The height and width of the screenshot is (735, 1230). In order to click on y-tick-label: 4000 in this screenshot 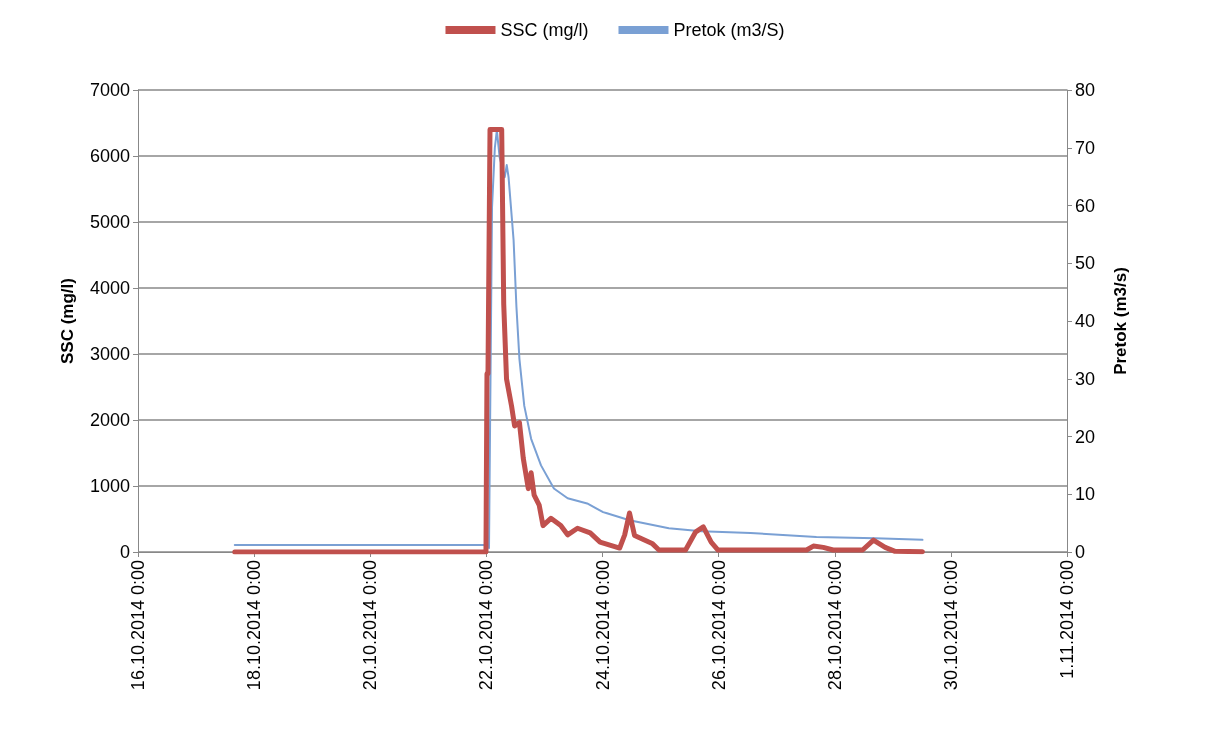, I will do `click(109, 288)`.